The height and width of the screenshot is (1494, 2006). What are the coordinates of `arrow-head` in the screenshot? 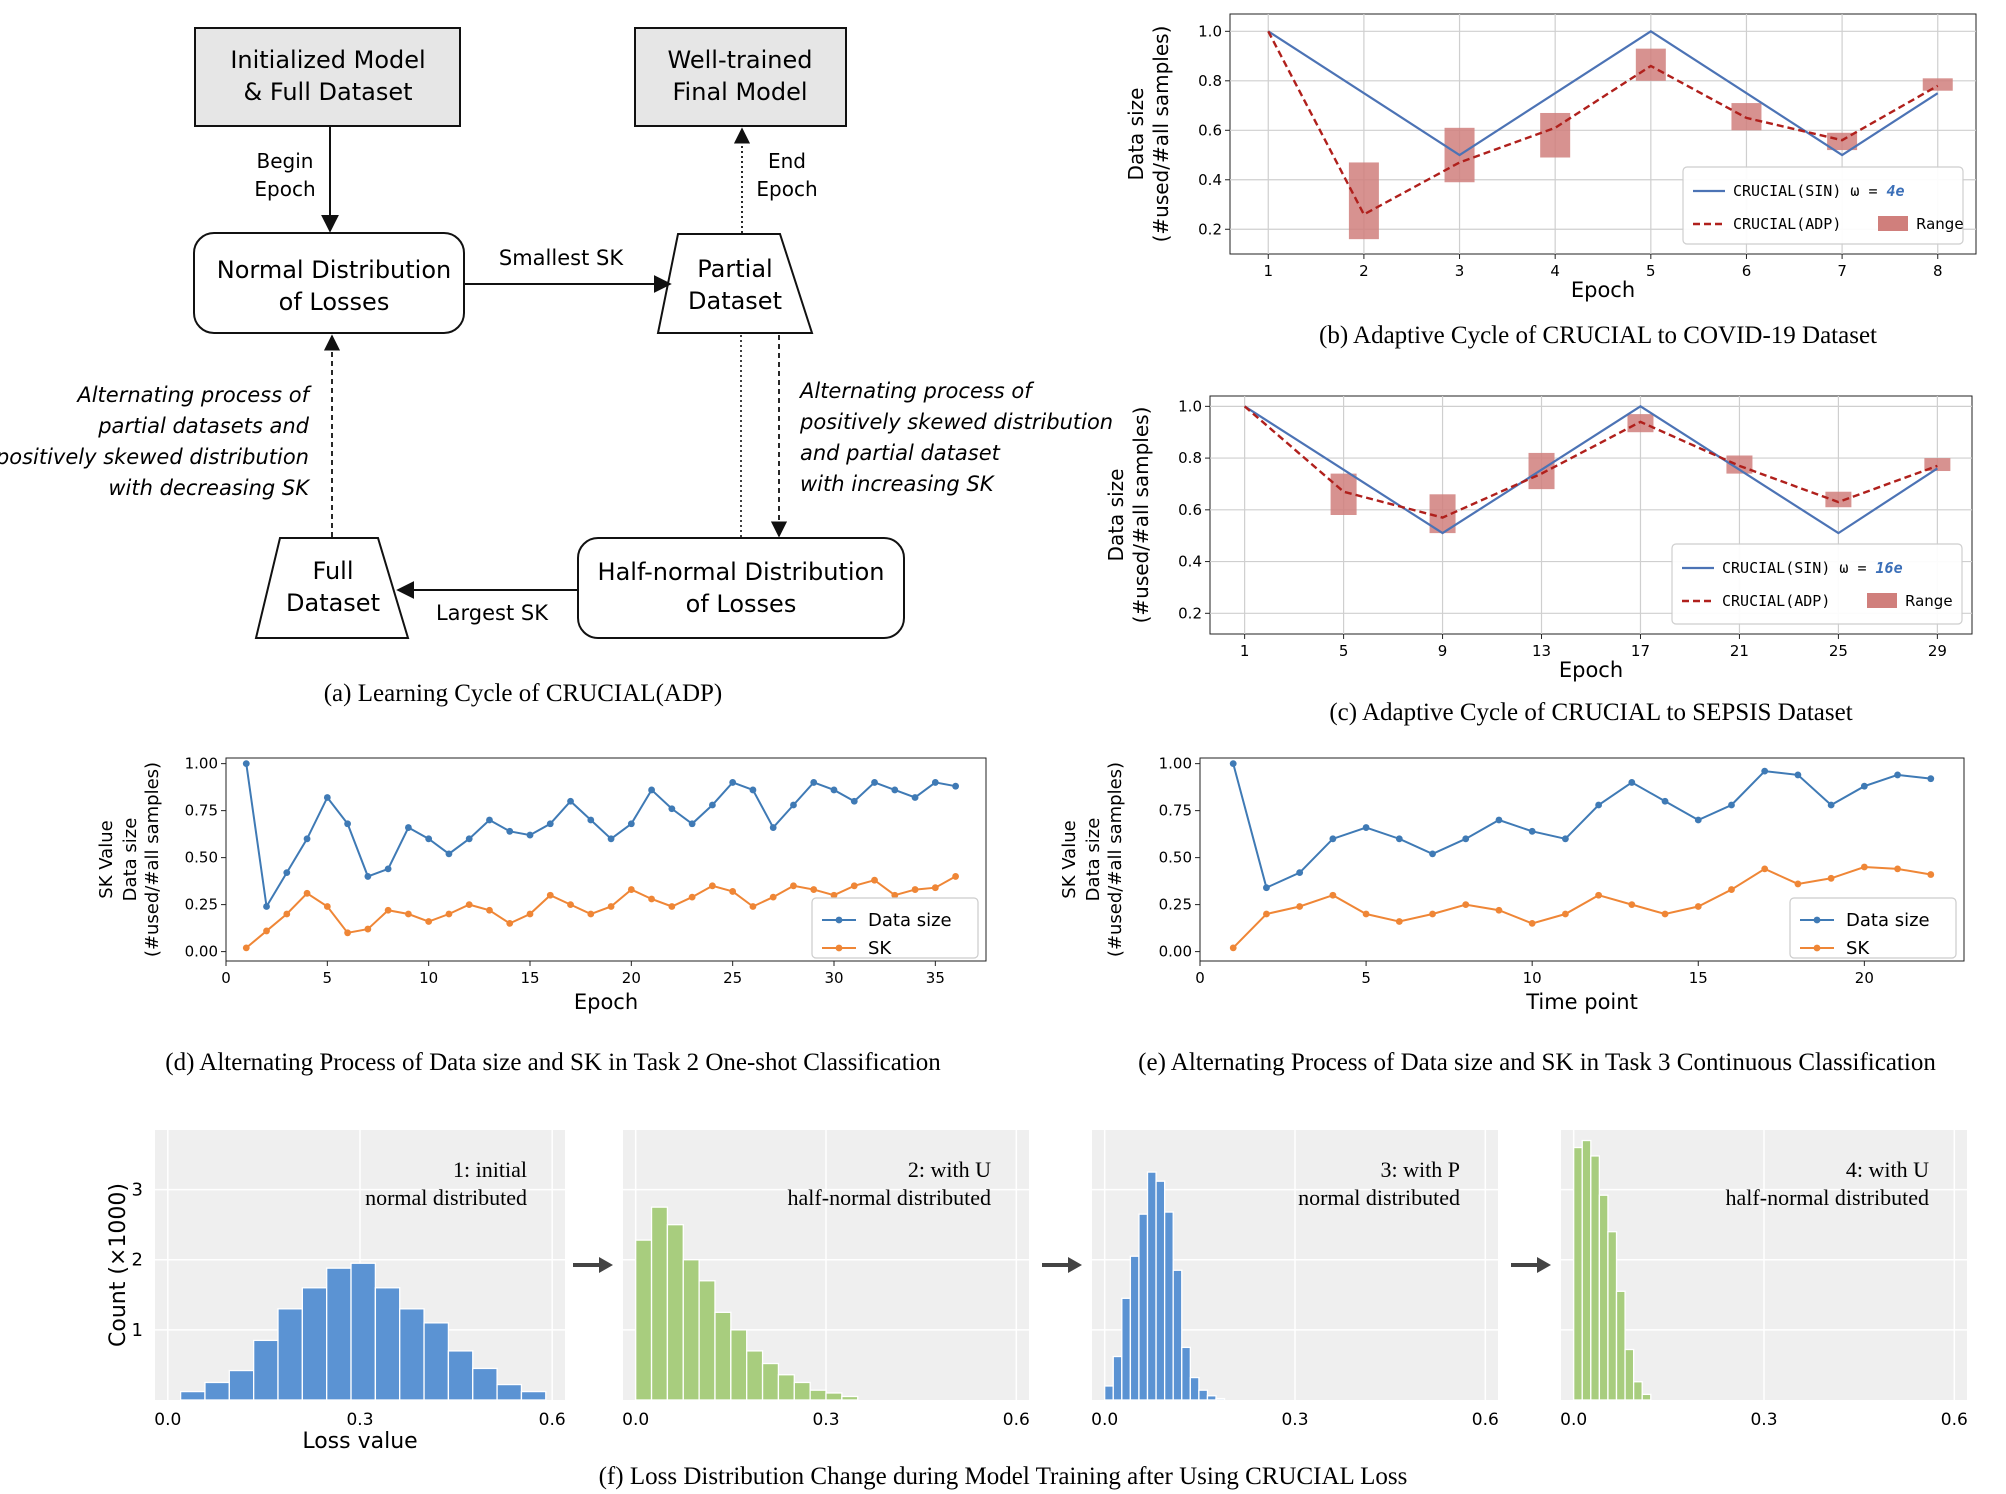 It's located at (1075, 1265).